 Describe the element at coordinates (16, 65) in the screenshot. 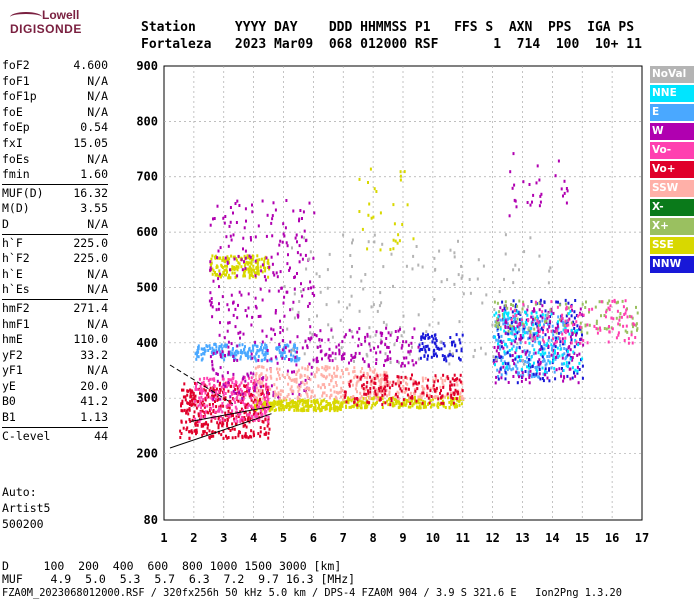

I see `param-name: foF2` at that location.